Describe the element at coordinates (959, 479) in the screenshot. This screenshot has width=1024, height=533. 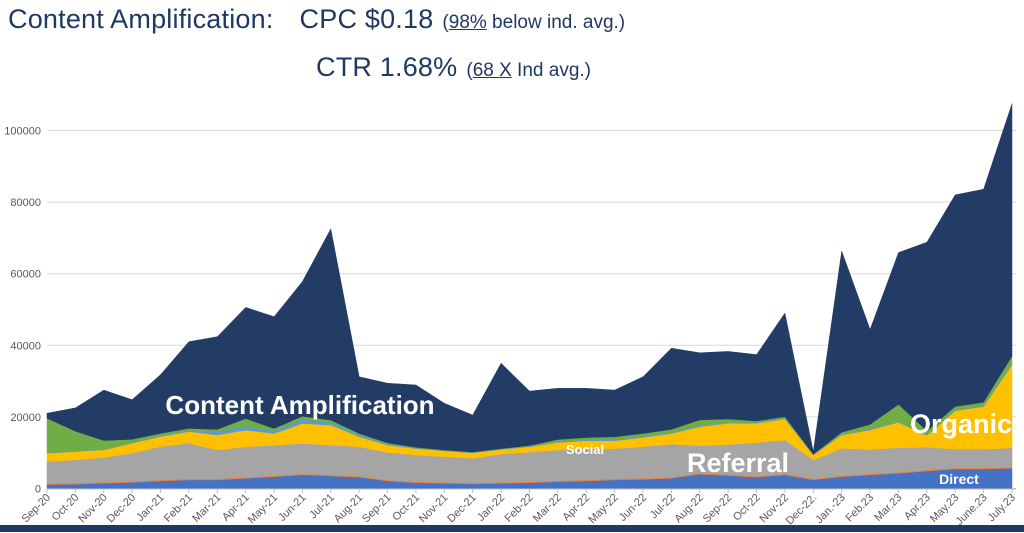
I see `area-label-direct: Direct` at that location.